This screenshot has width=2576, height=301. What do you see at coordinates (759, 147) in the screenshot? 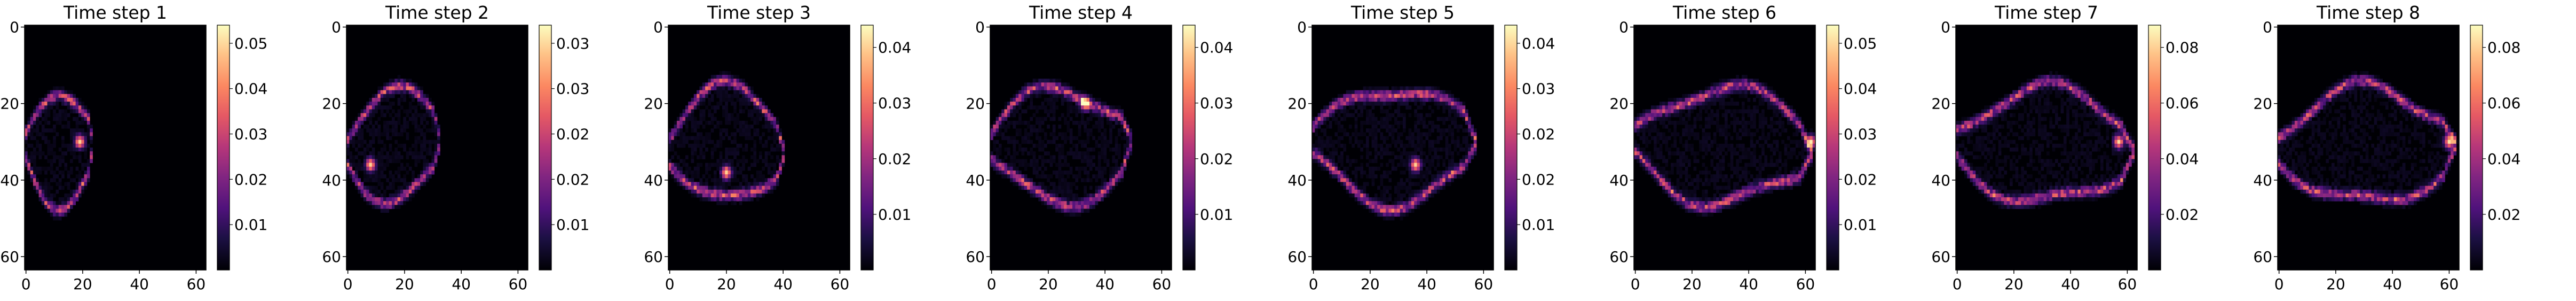
I see `heatmap` at bounding box center [759, 147].